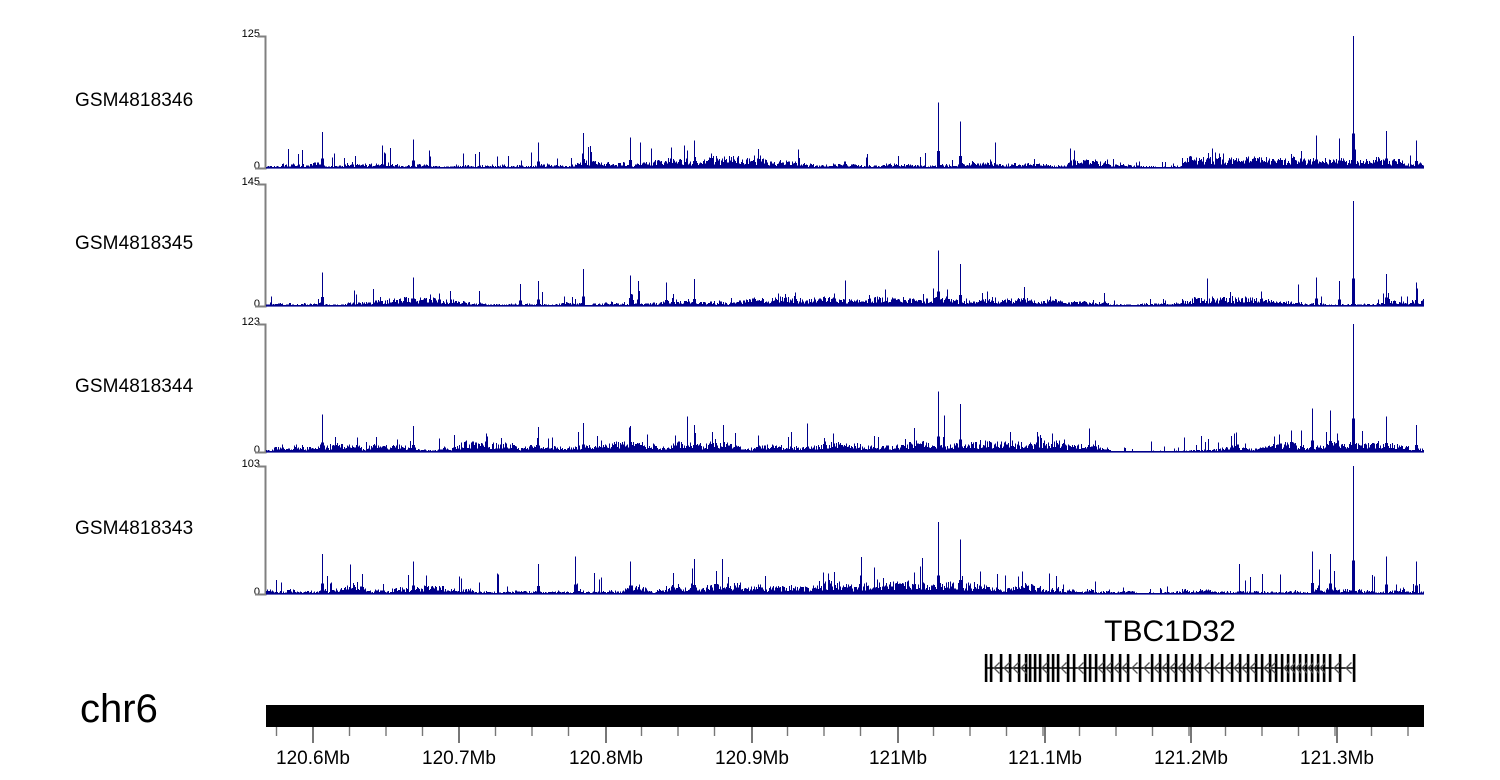 This screenshot has width=1500, height=780. I want to click on ruler-tick-label: 121Mb, so click(898, 758).